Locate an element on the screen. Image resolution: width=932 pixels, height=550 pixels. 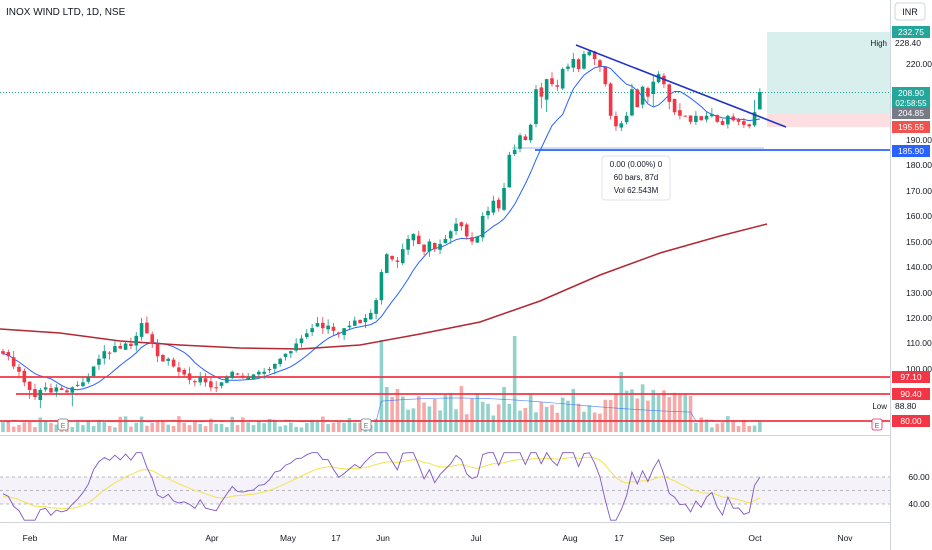
time-axis-label: Jul is located at coordinates (476, 538).